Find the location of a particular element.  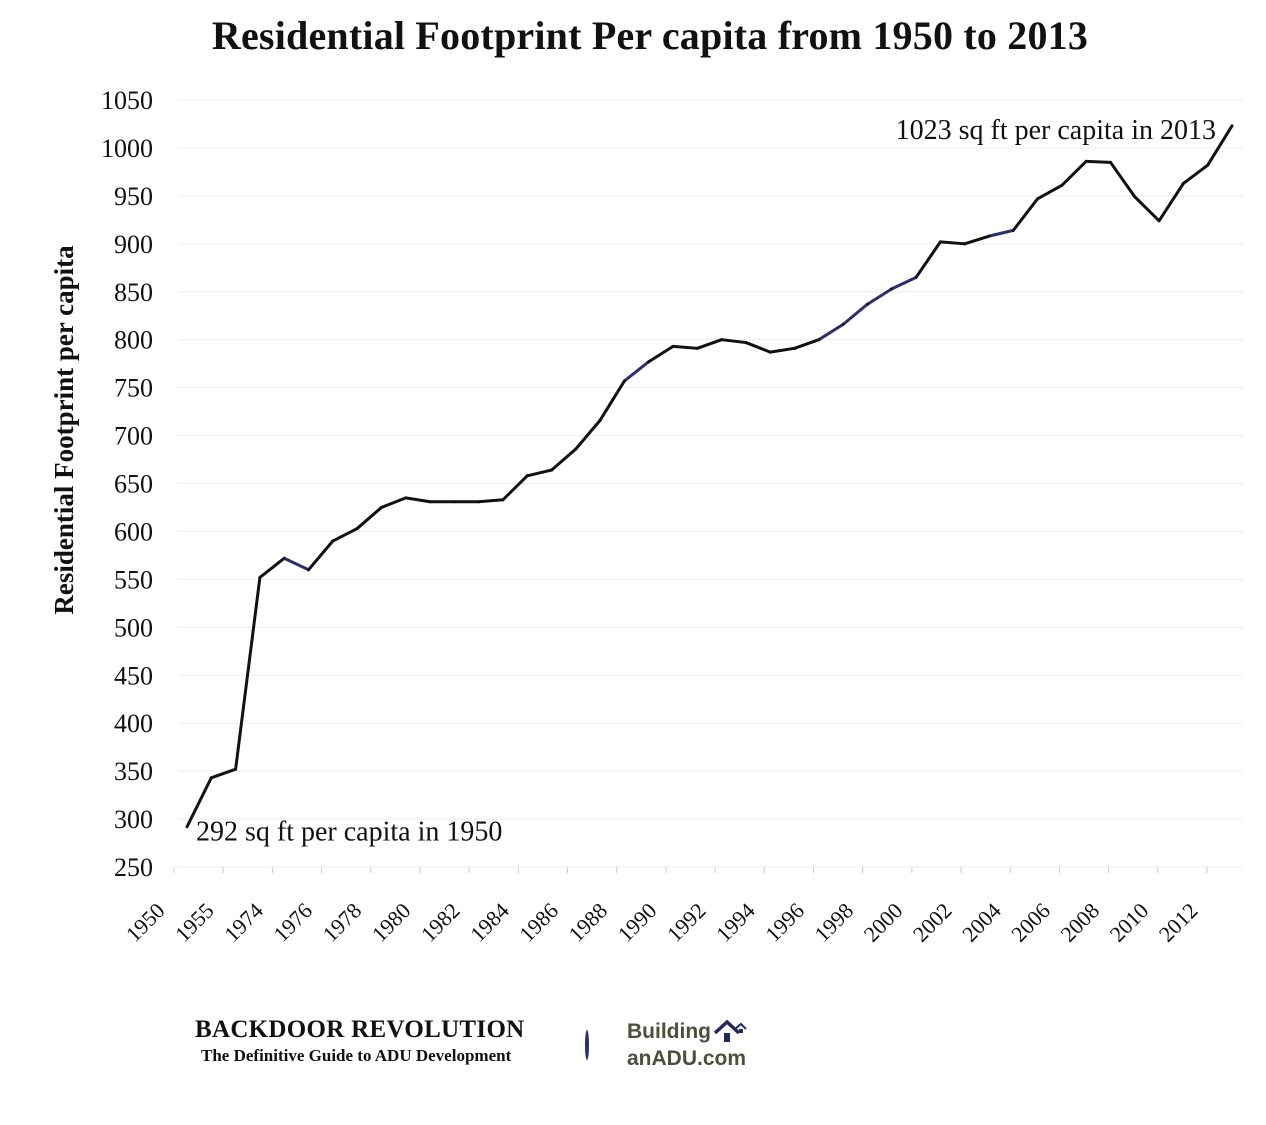

annotation-start: 292 sq ft per capita in 1950 is located at coordinates (349, 832).